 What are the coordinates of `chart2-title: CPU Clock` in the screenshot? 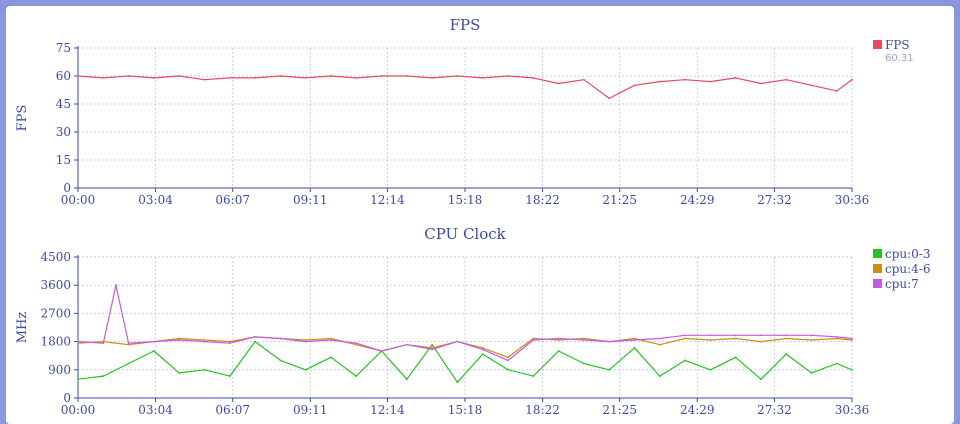 It's located at (465, 234).